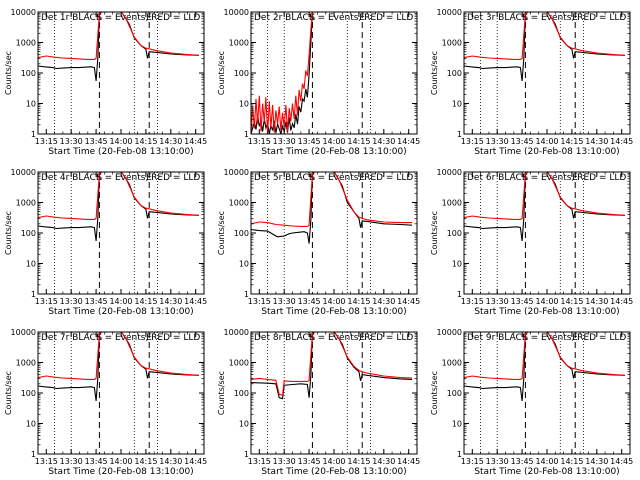 The height and width of the screenshot is (480, 640). What do you see at coordinates (333, 18) in the screenshot?
I see `panel-title: Det 2r BLACK = Events, RED = LLD` at bounding box center [333, 18].